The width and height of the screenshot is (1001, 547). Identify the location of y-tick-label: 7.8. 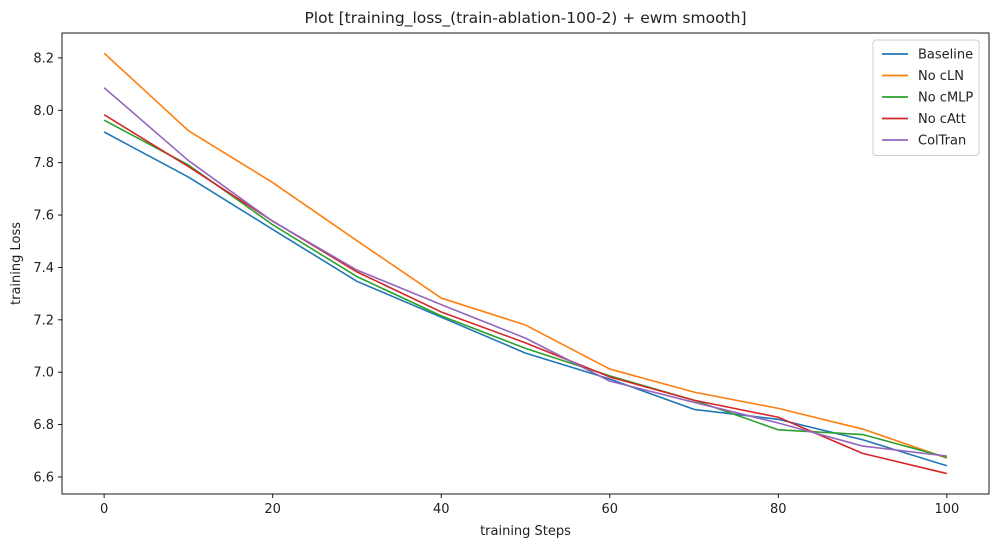
(43, 163).